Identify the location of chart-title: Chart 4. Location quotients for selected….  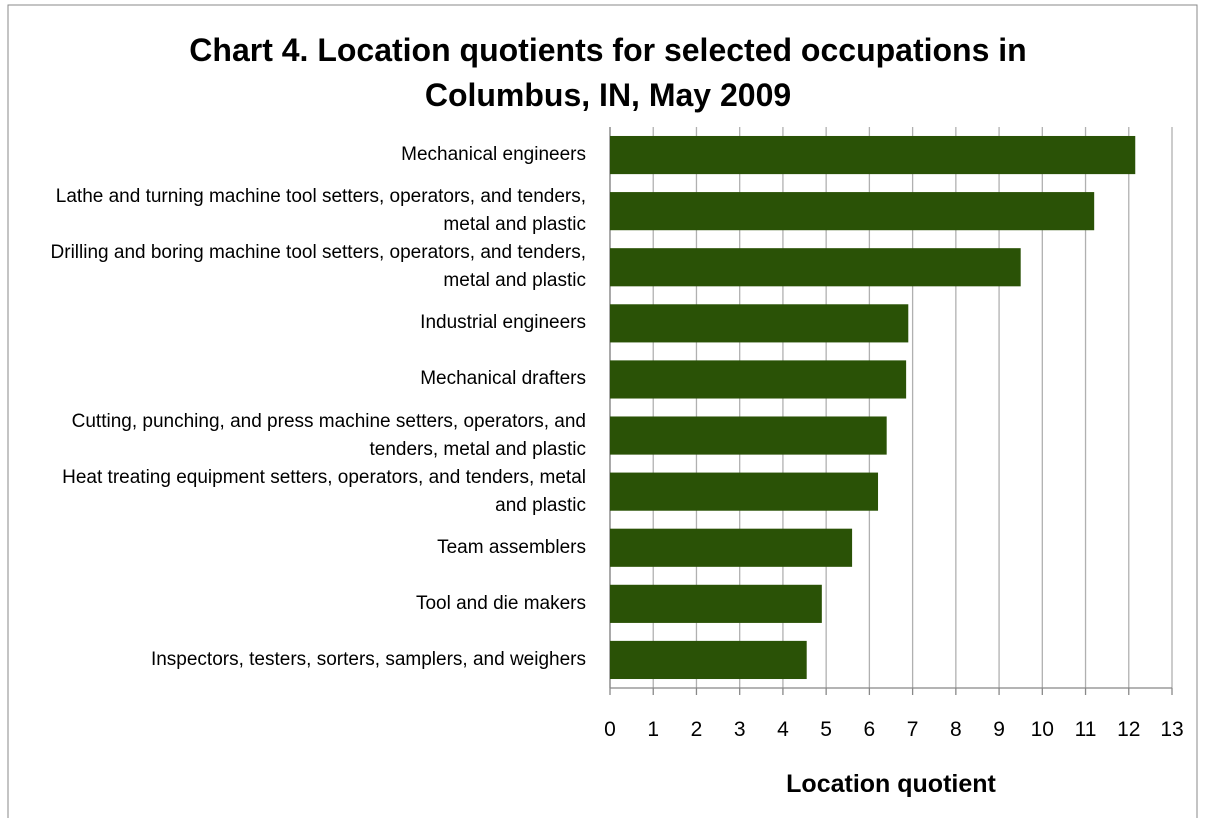
(608, 72).